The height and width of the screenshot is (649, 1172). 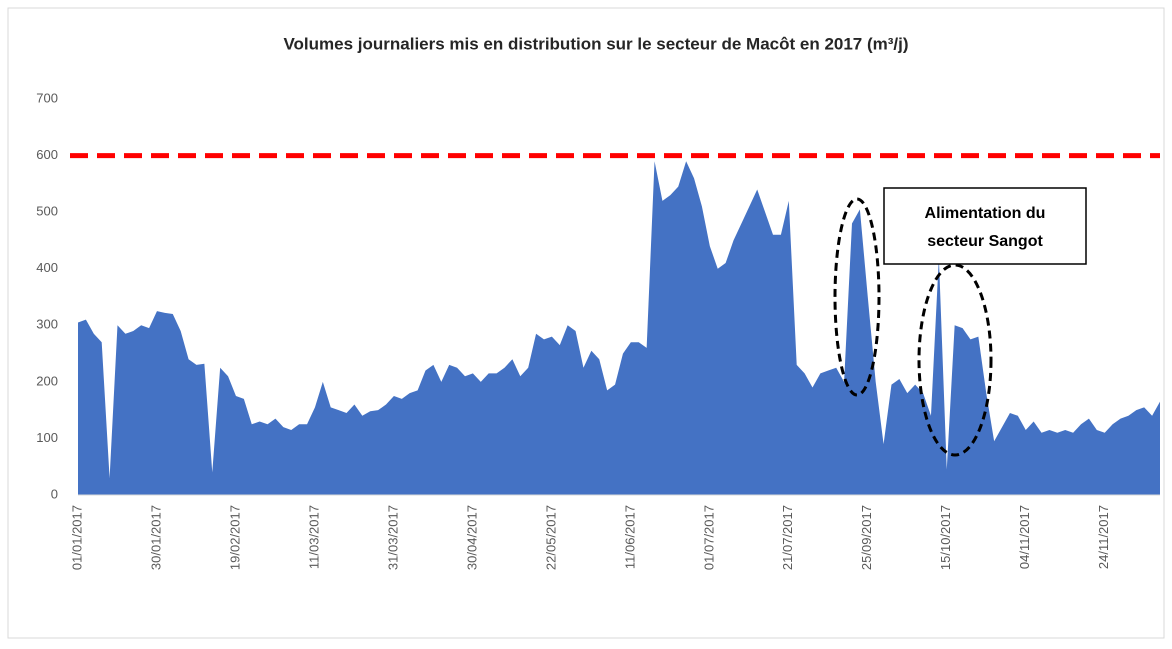 I want to click on annotation: Alimentation du, so click(x=985, y=213).